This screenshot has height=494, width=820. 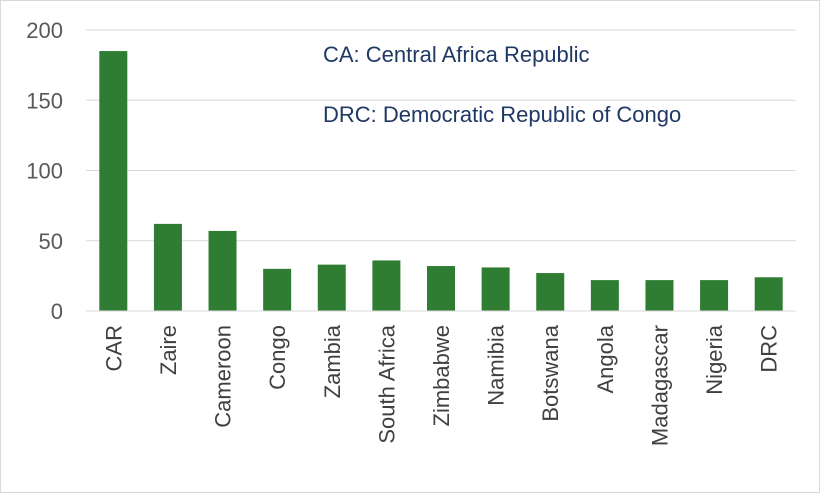 I want to click on y-axis-ticks: 0 50 100 150 200, so click(x=44, y=171).